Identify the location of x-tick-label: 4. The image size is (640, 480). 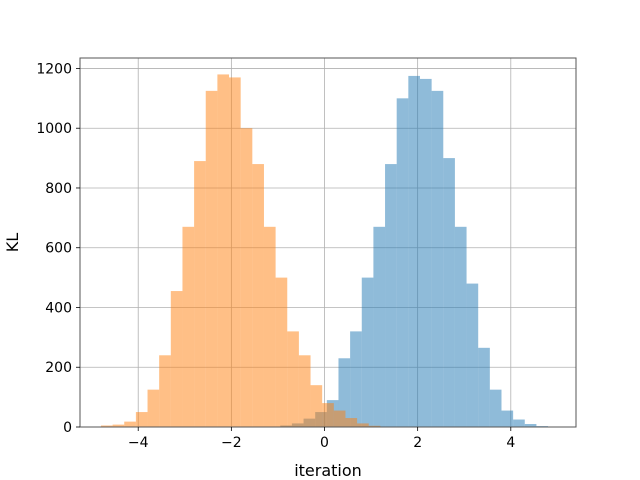
(510, 443).